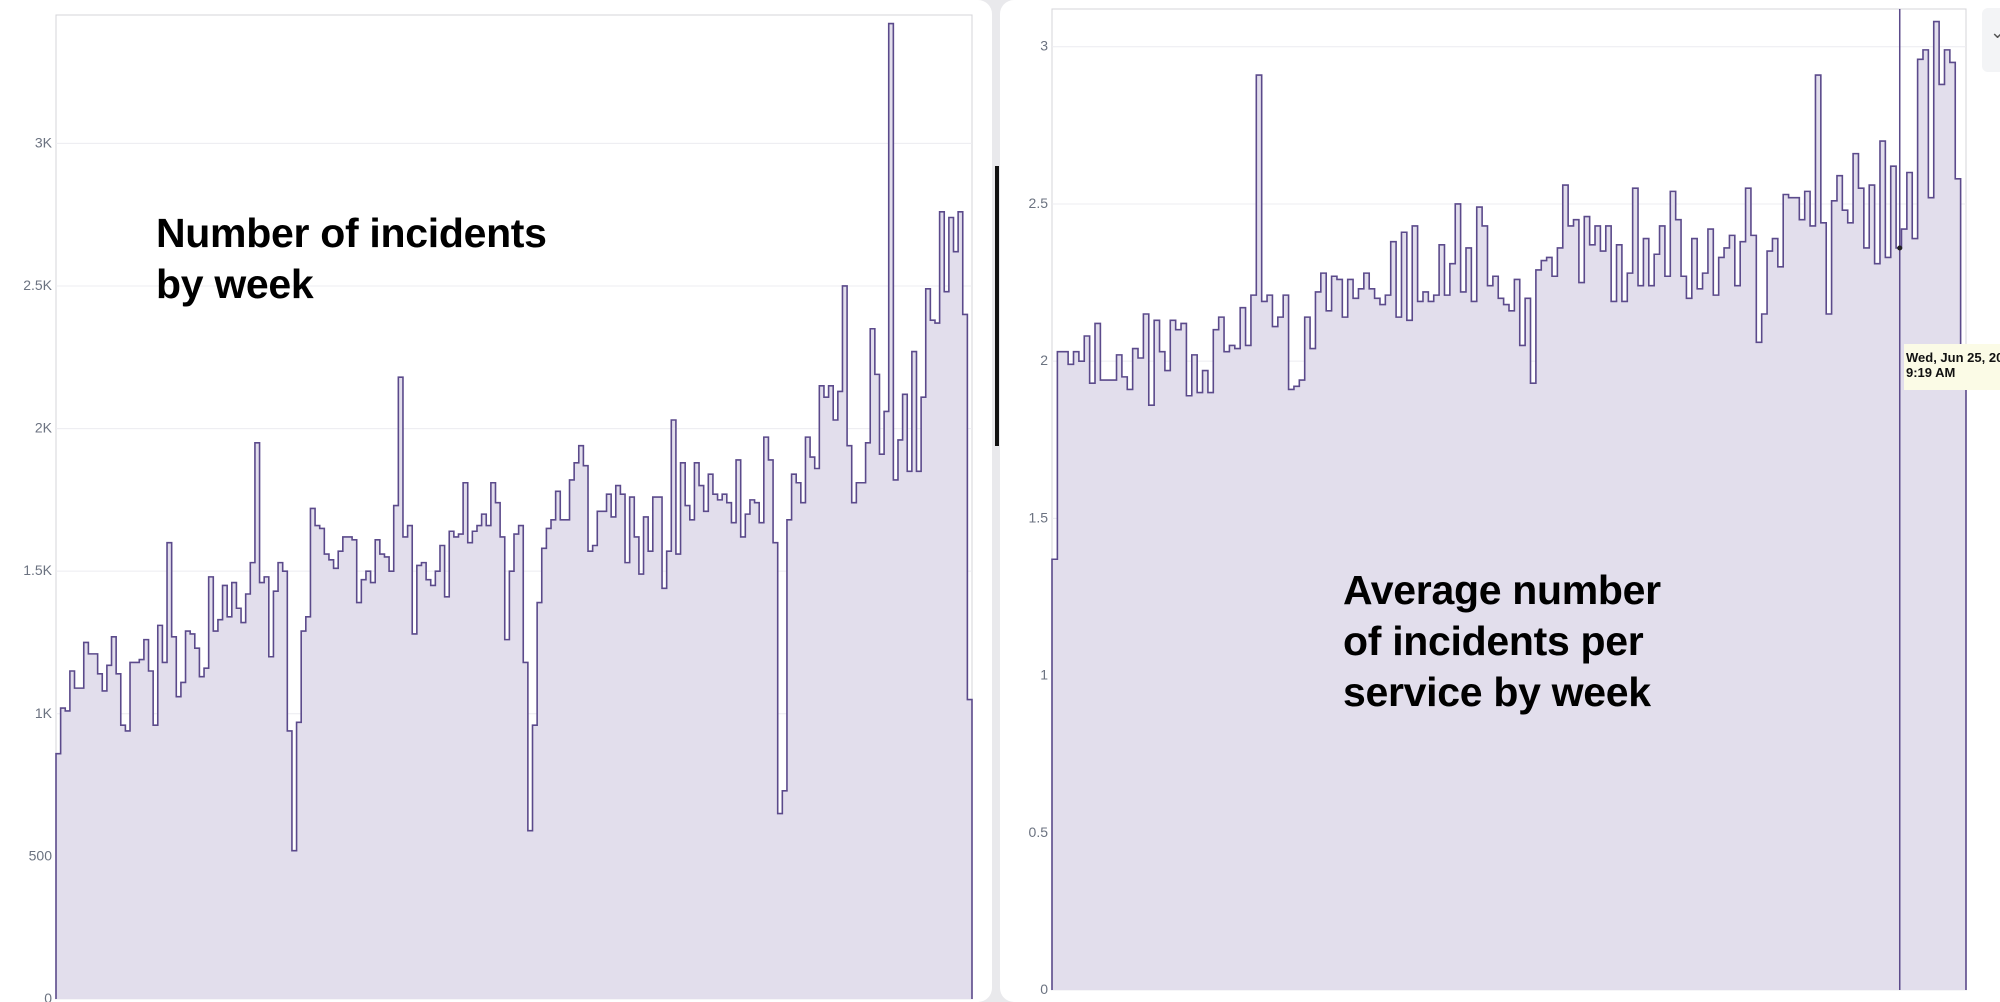  Describe the element at coordinates (1044, 46) in the screenshot. I see `y-tick-label: 3` at that location.